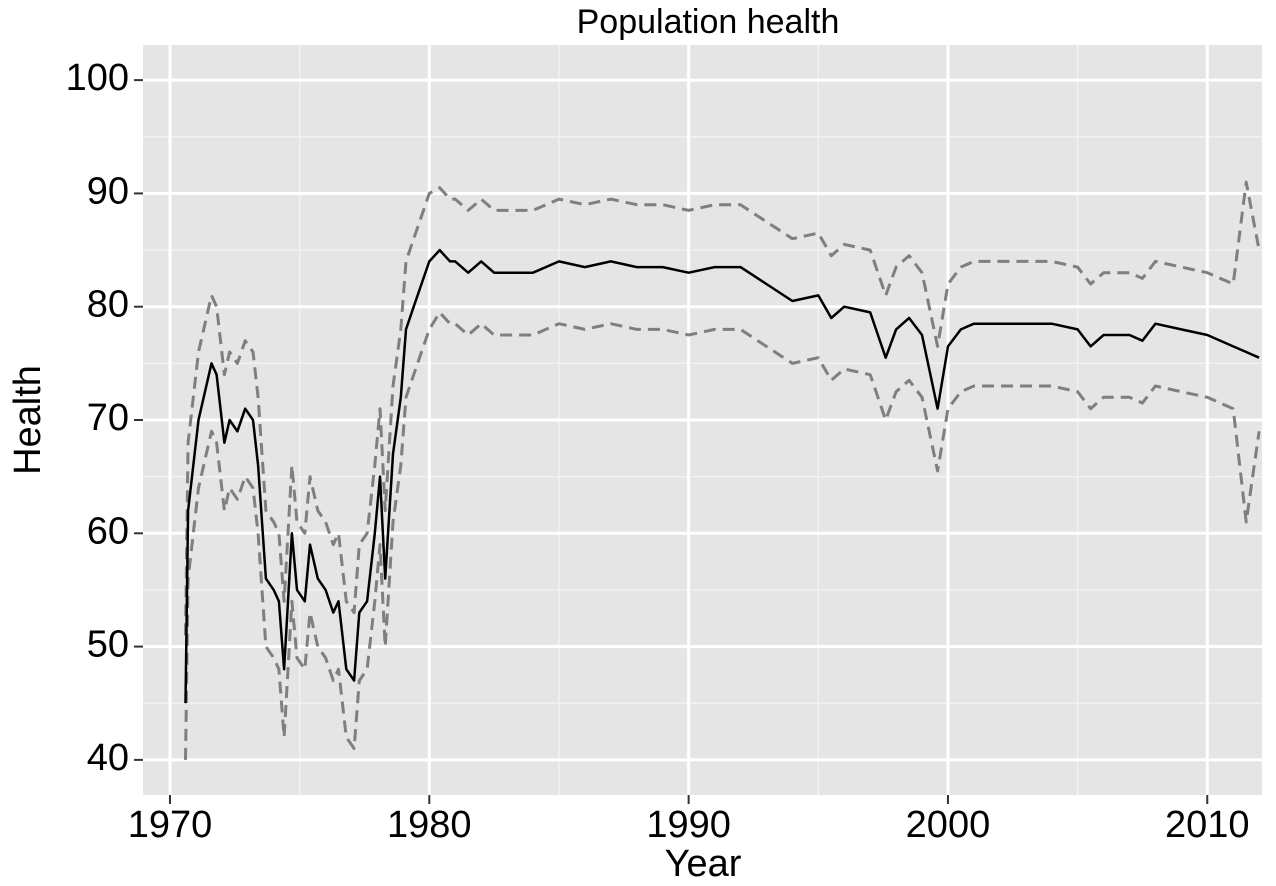  What do you see at coordinates (108, 531) in the screenshot?
I see `y-tick-label: 60` at bounding box center [108, 531].